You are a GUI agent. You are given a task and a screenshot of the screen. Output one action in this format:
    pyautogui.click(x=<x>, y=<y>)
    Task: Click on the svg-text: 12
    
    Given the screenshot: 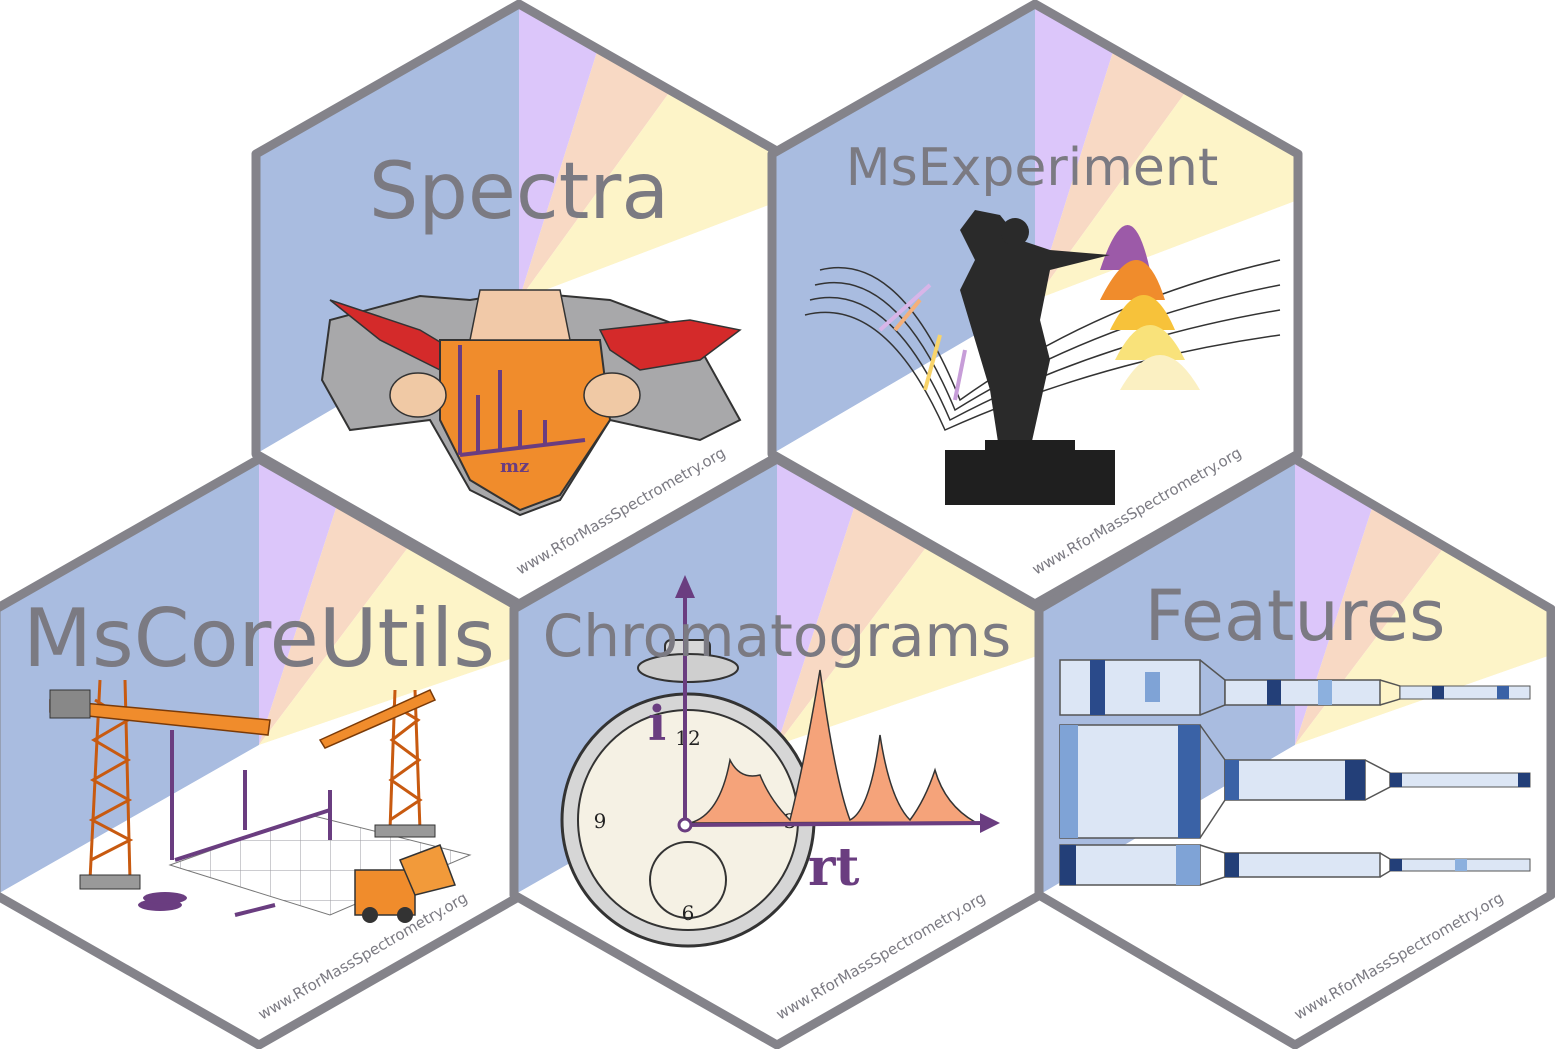 What is the action you would take?
    pyautogui.click(x=687, y=738)
    